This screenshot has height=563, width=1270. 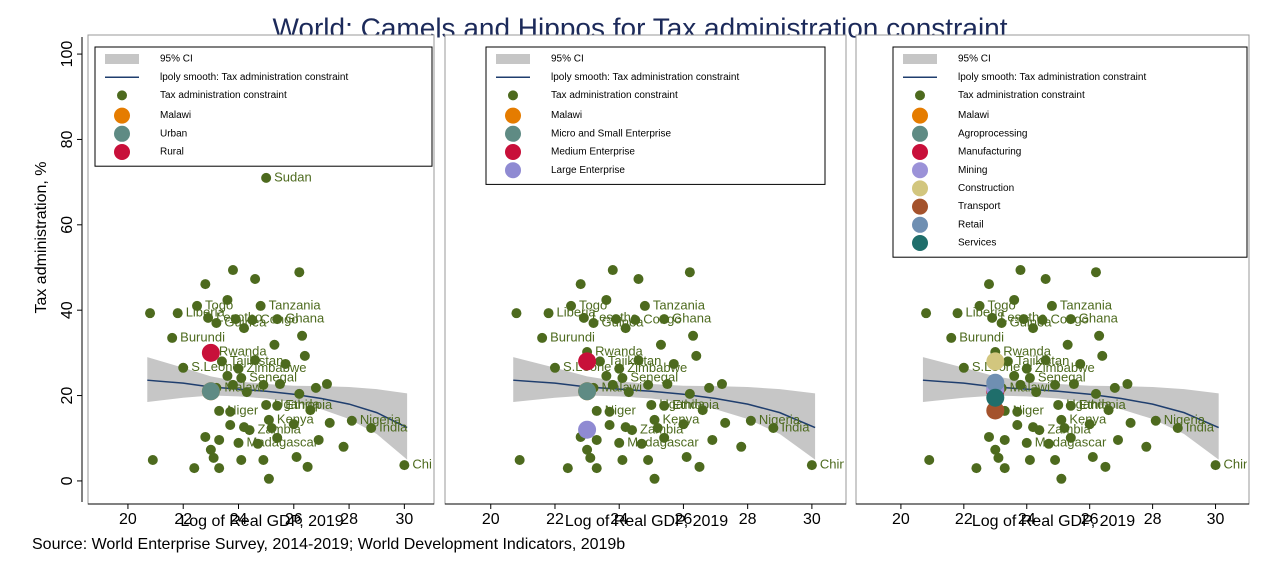 What do you see at coordinates (122, 59) in the screenshot?
I see `legend-ci-swatch` at bounding box center [122, 59].